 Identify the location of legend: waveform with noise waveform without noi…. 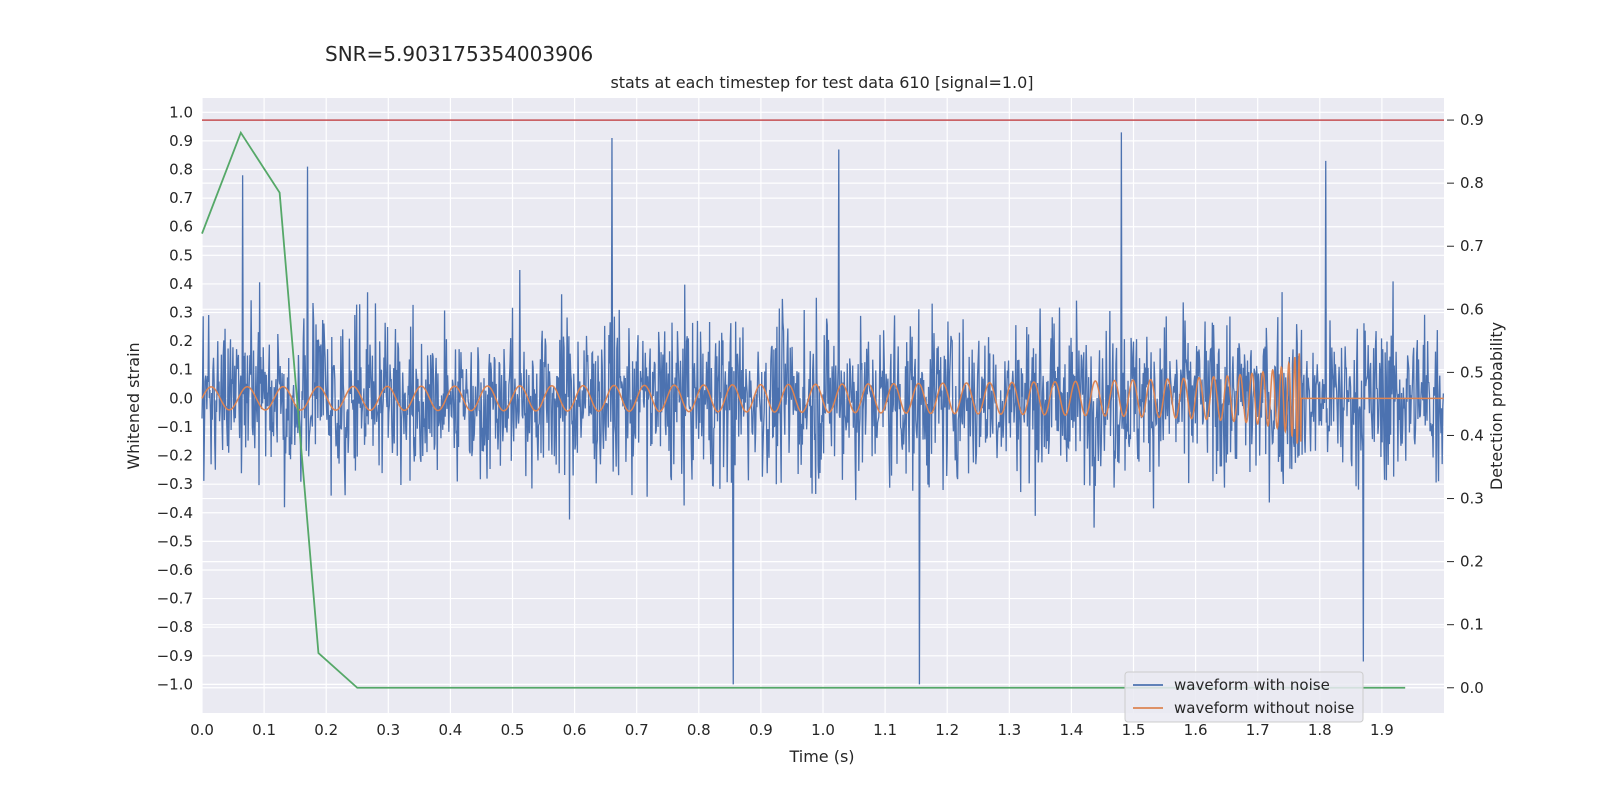
(1244, 697).